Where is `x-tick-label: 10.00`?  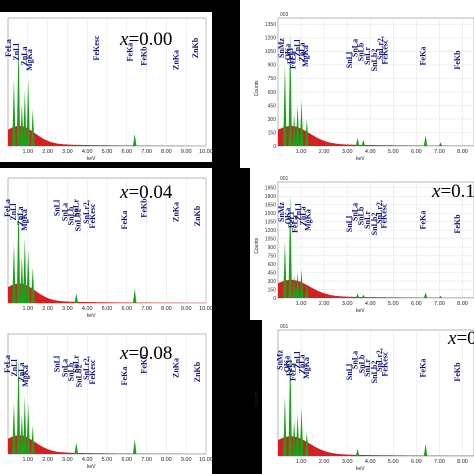 x-tick-label: 10.00 is located at coordinates (206, 460).